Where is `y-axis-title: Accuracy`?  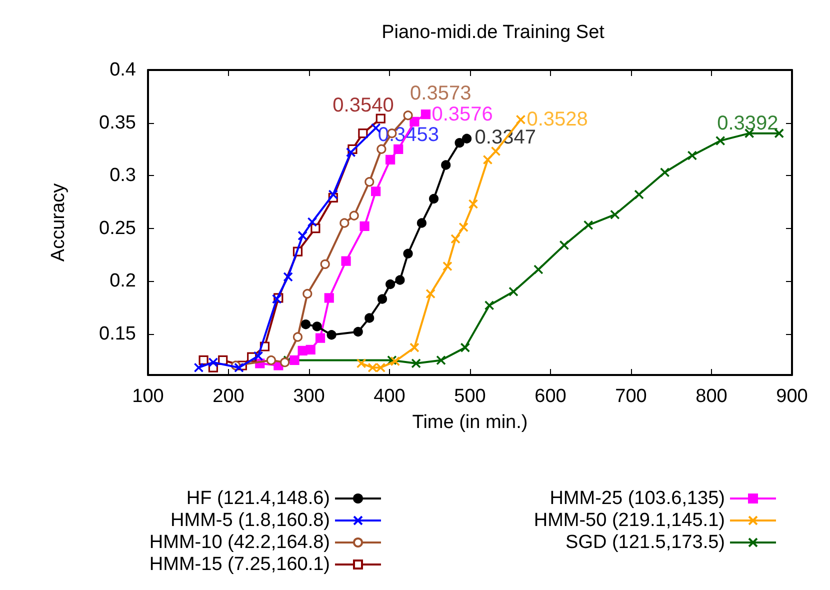 y-axis-title: Accuracy is located at coordinates (58, 222).